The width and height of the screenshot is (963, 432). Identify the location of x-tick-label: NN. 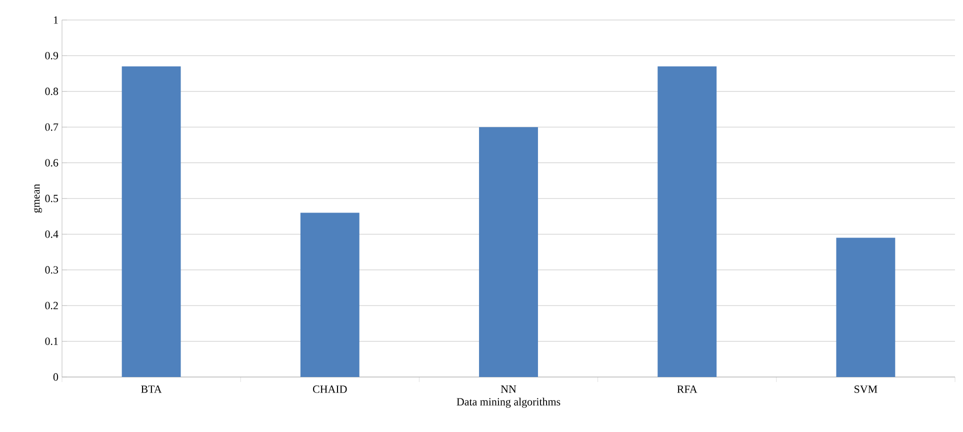
(508, 389).